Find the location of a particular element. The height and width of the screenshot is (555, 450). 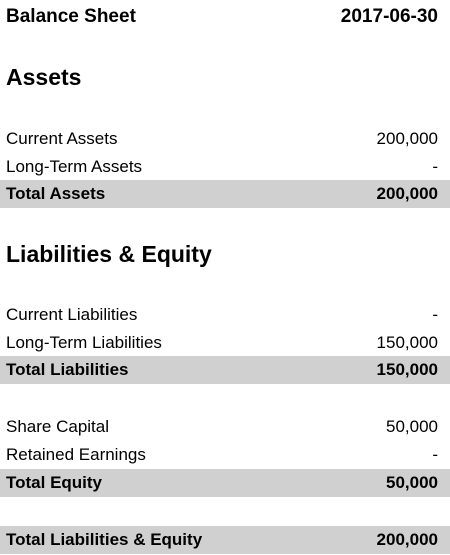

total-row-liabilities: Total Liabilities 150,000 is located at coordinates (225, 370).